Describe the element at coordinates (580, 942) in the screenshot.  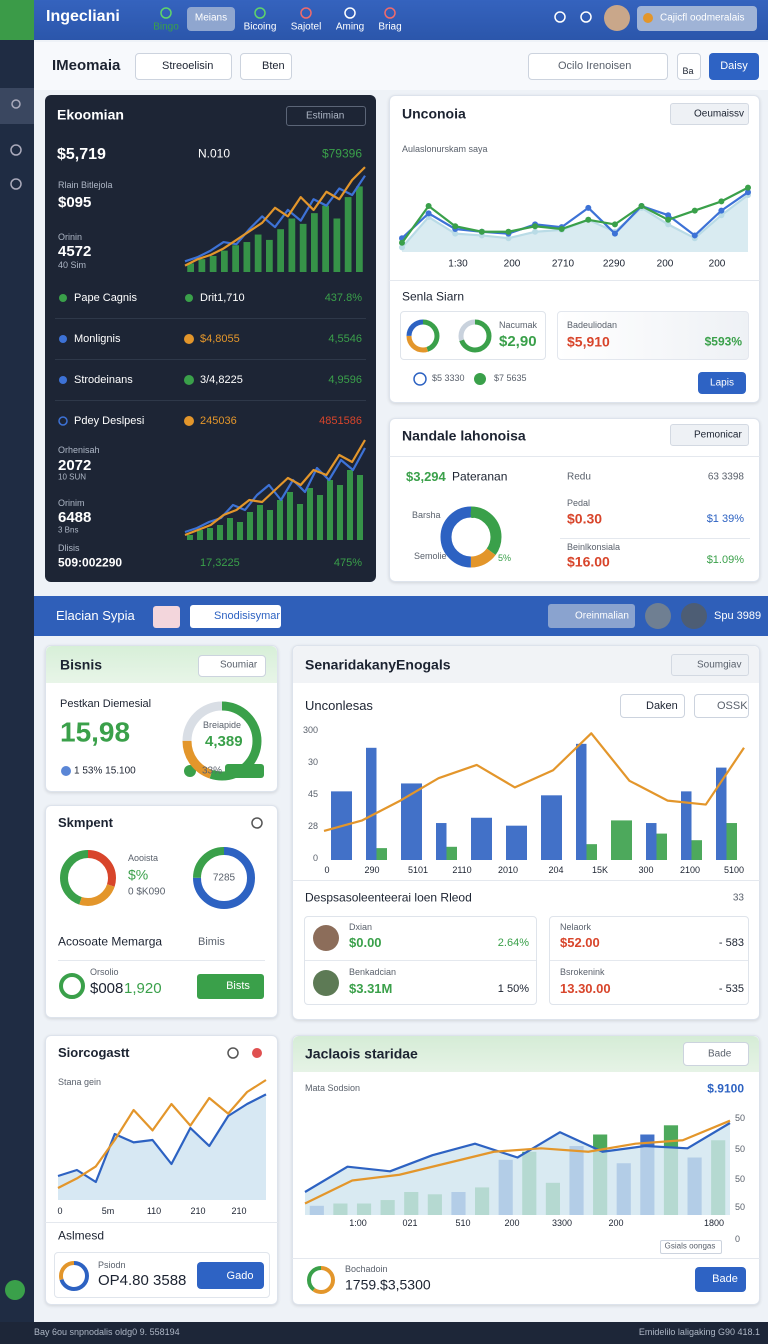
I see `label: $52.00` at that location.